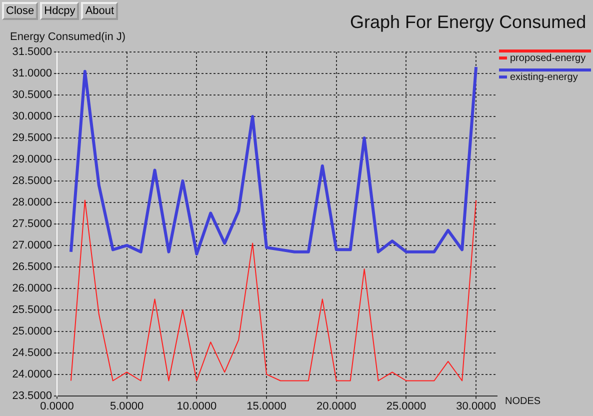  What do you see at coordinates (68, 37) in the screenshot?
I see `y-axis-title: Energy Consumed(in J)` at bounding box center [68, 37].